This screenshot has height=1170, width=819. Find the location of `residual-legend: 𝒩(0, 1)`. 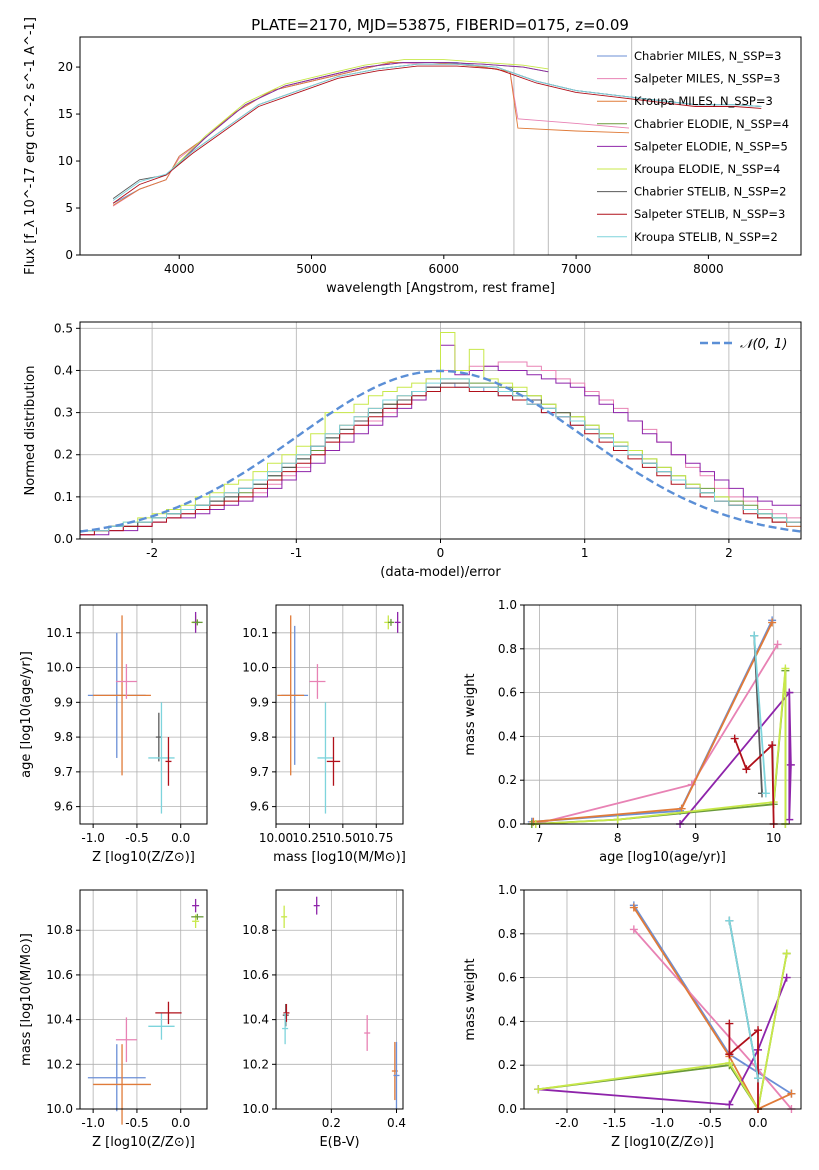

residual-legend: 𝒩(0, 1) is located at coordinates (743, 344).